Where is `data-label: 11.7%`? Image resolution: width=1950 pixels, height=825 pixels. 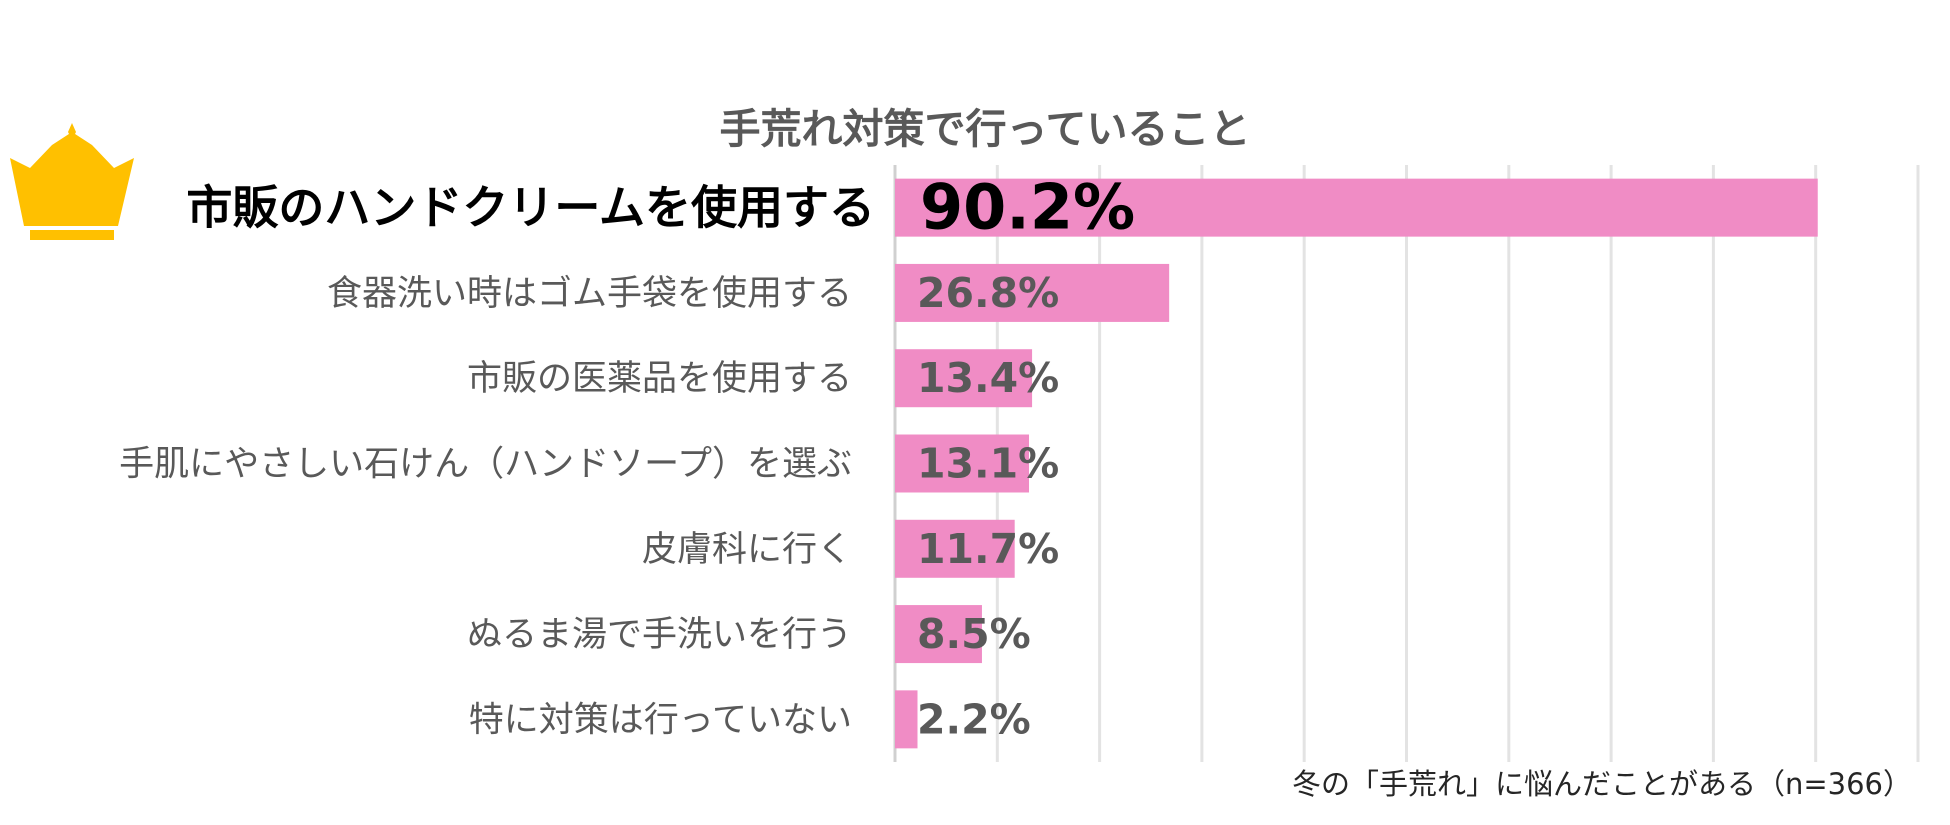 data-label: 11.7% is located at coordinates (988, 549).